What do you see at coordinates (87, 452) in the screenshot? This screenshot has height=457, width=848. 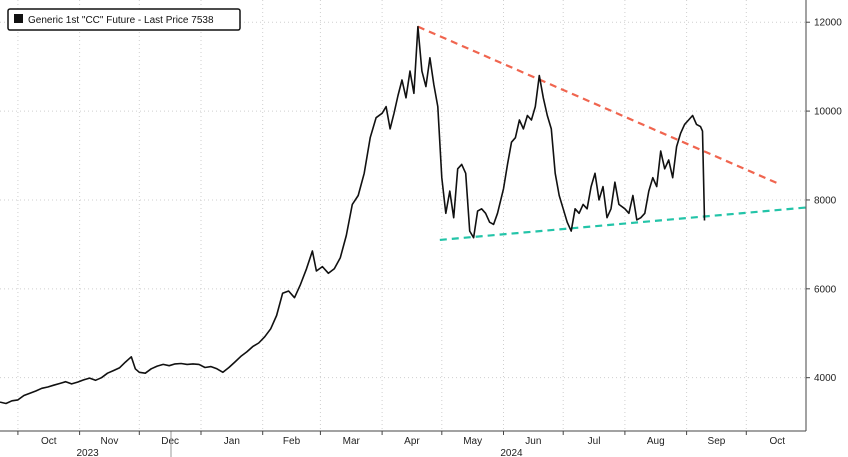 I see `year-label: 2023` at bounding box center [87, 452].